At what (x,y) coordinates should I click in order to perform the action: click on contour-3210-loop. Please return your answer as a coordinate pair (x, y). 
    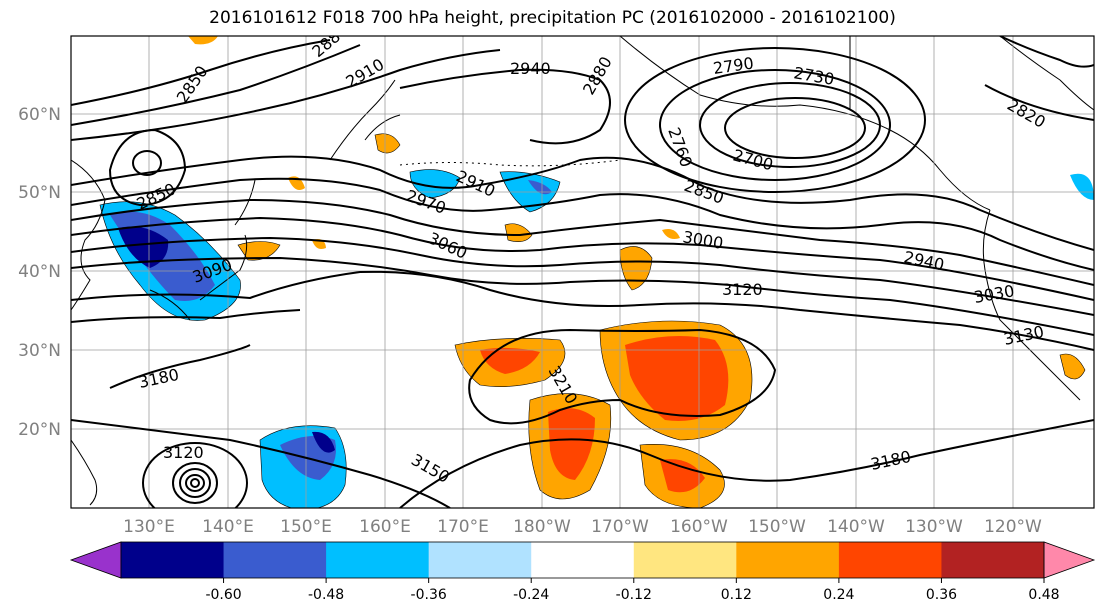
    Looking at the image, I should click on (622, 376).